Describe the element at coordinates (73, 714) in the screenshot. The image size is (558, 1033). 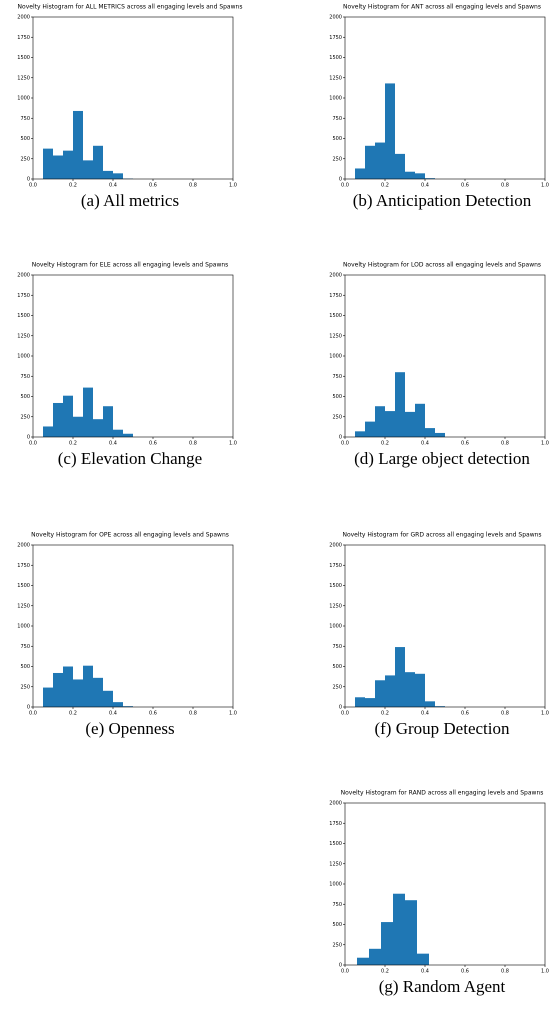
I see `x-tick-label: 0.2` at that location.